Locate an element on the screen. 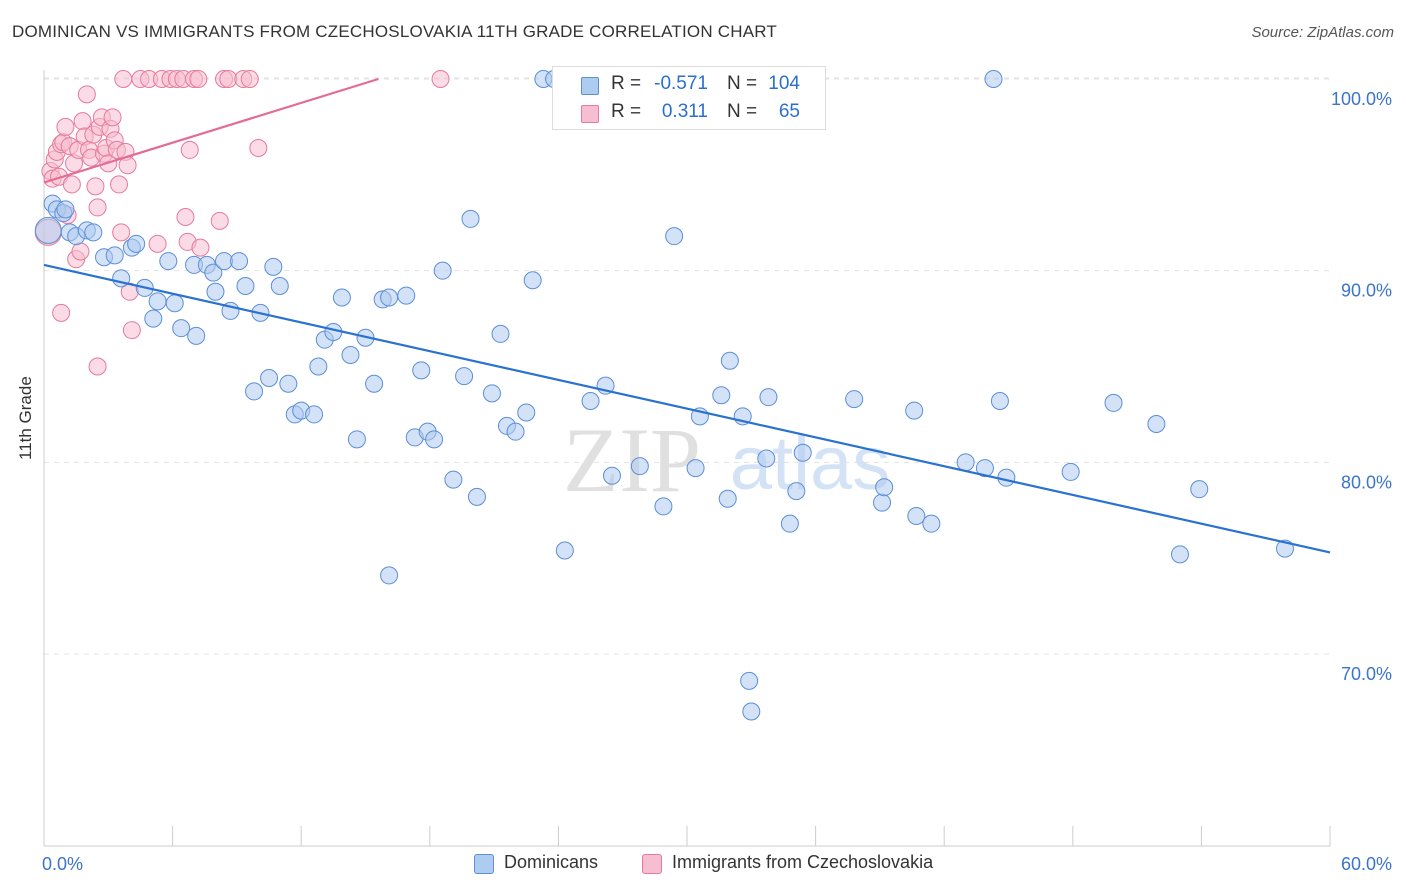 This screenshot has width=1406, height=892. y-tick-label: 100.0% is located at coordinates (1361, 99).